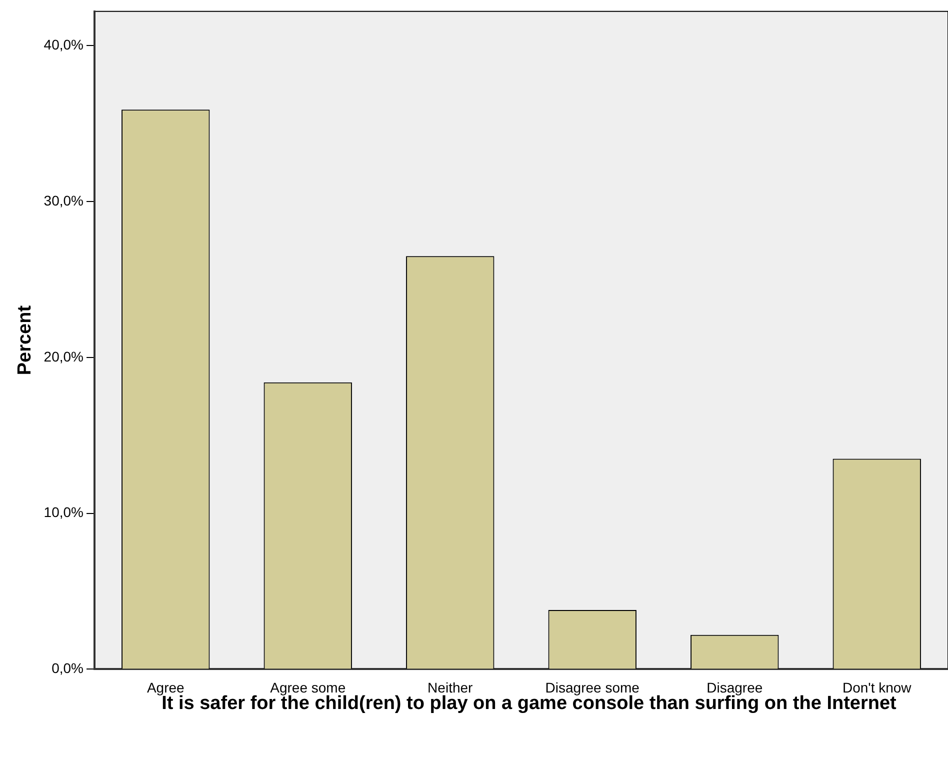  What do you see at coordinates (592, 687) in the screenshot?
I see `x-tick-label: Disagree some` at bounding box center [592, 687].